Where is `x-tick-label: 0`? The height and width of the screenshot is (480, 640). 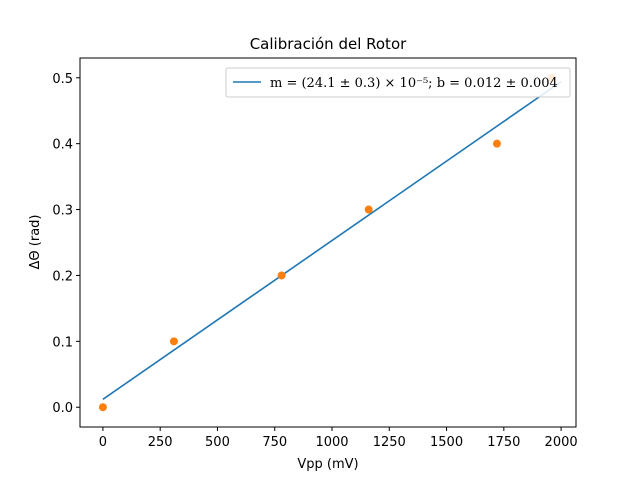
x-tick-label: 0 is located at coordinates (103, 442).